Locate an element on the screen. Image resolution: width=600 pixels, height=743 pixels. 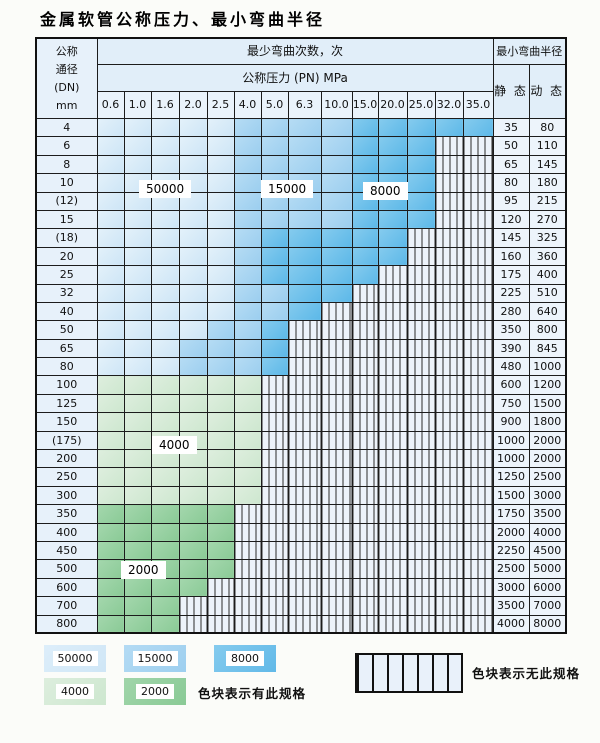
static-radius-cell: 280 is located at coordinates (511, 311).